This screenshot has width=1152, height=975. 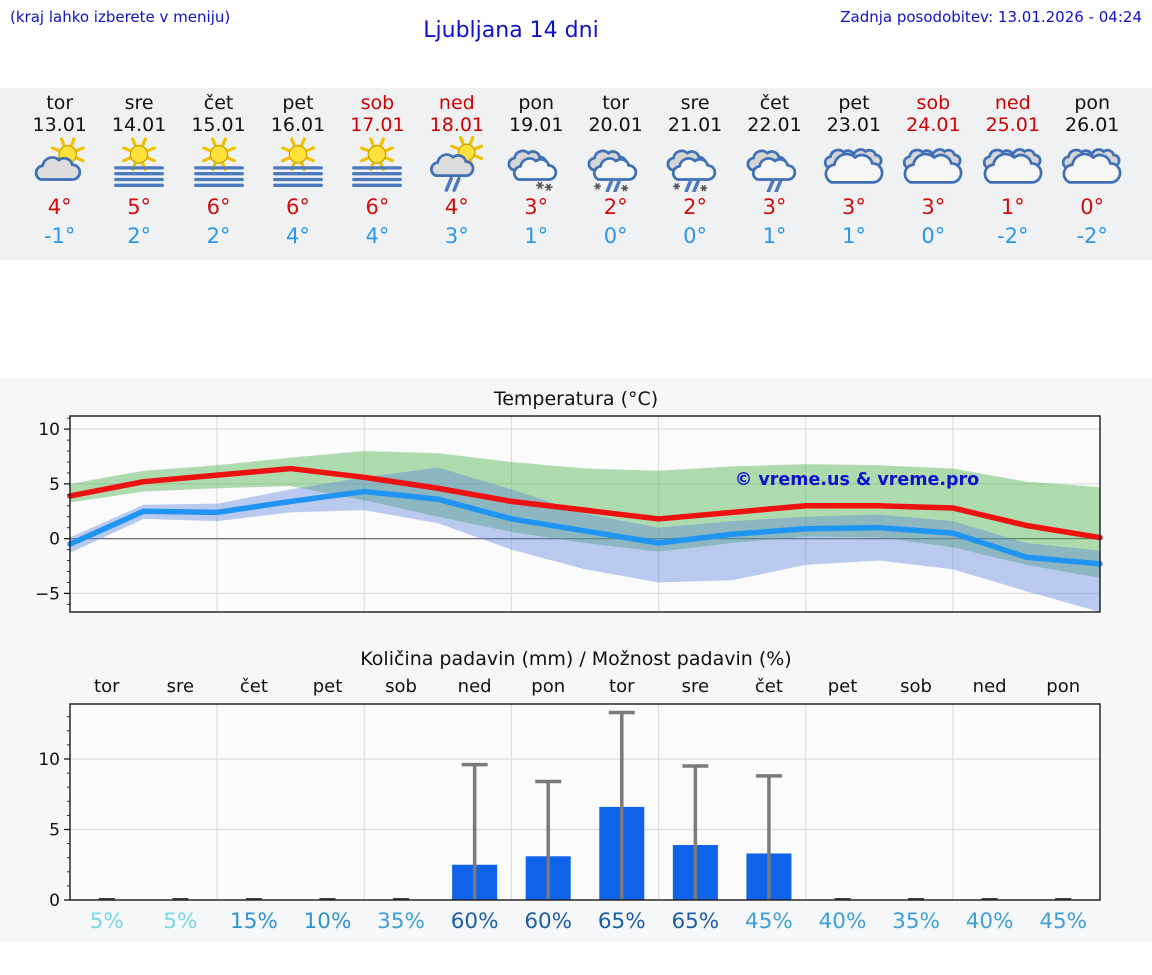 What do you see at coordinates (585, 503) in the screenshot?
I see `max-temperature-line` at bounding box center [585, 503].